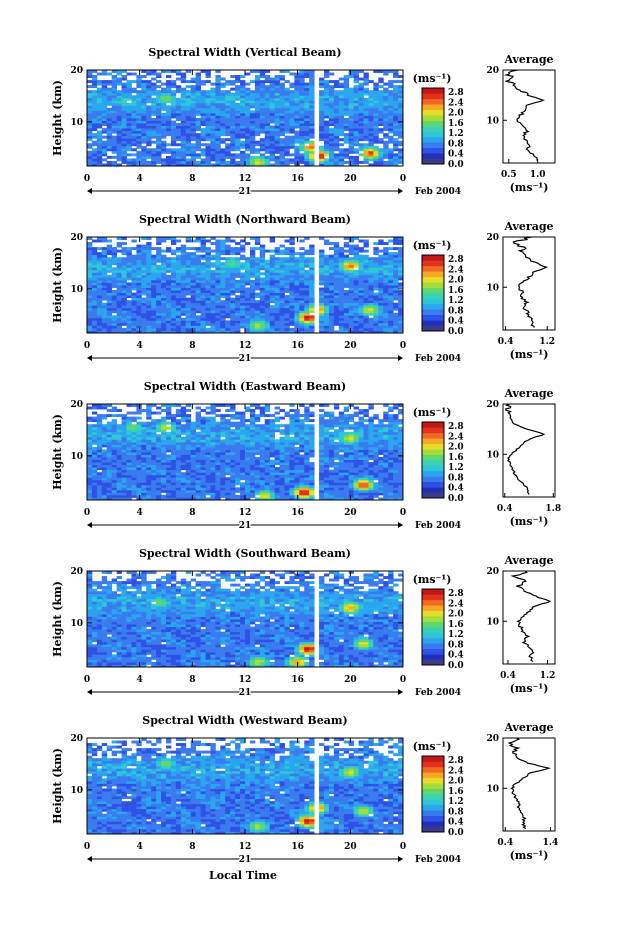 This screenshot has height=929, width=623. I want to click on x-tick-label: 12, so click(245, 680).